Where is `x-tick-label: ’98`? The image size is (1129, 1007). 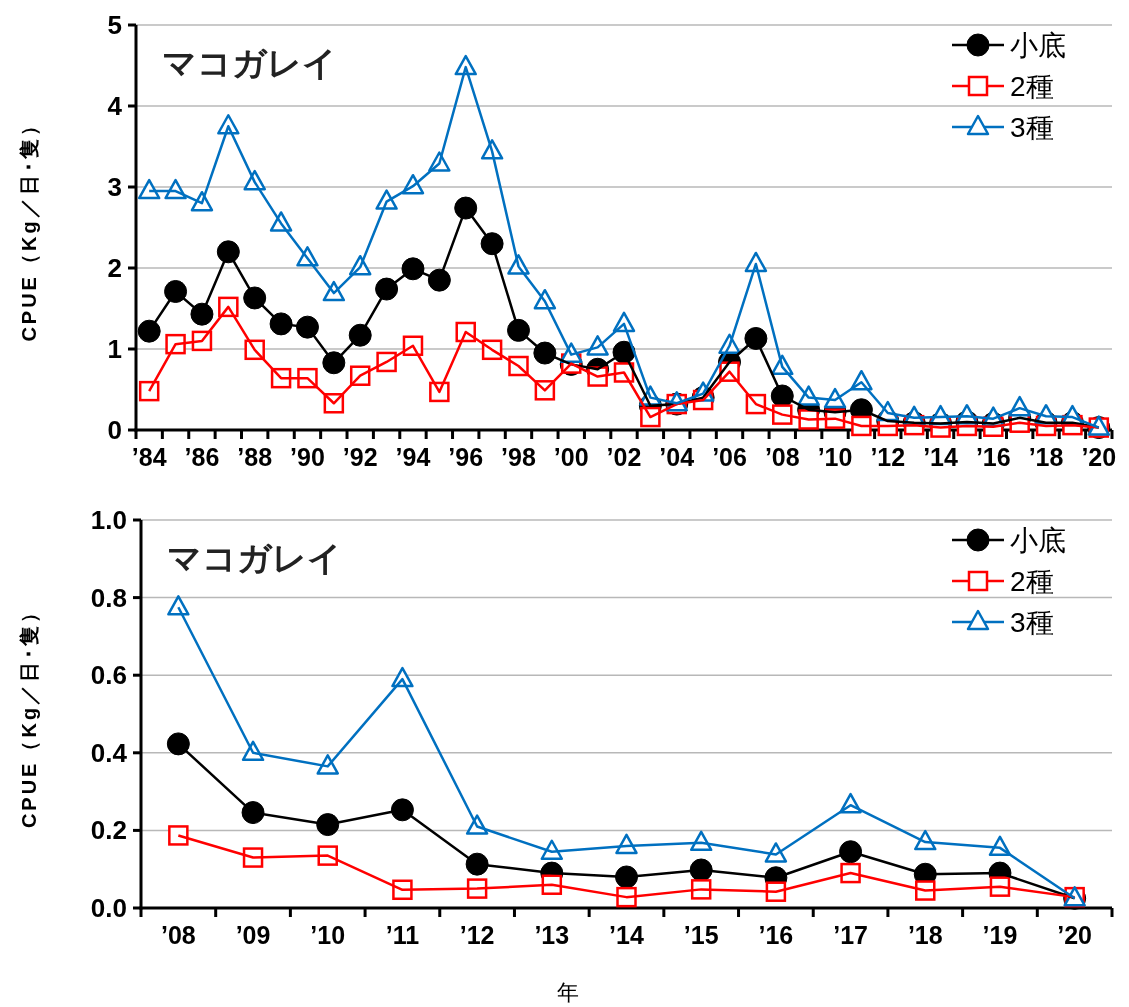
x-tick-label: ’98 is located at coordinates (518, 457).